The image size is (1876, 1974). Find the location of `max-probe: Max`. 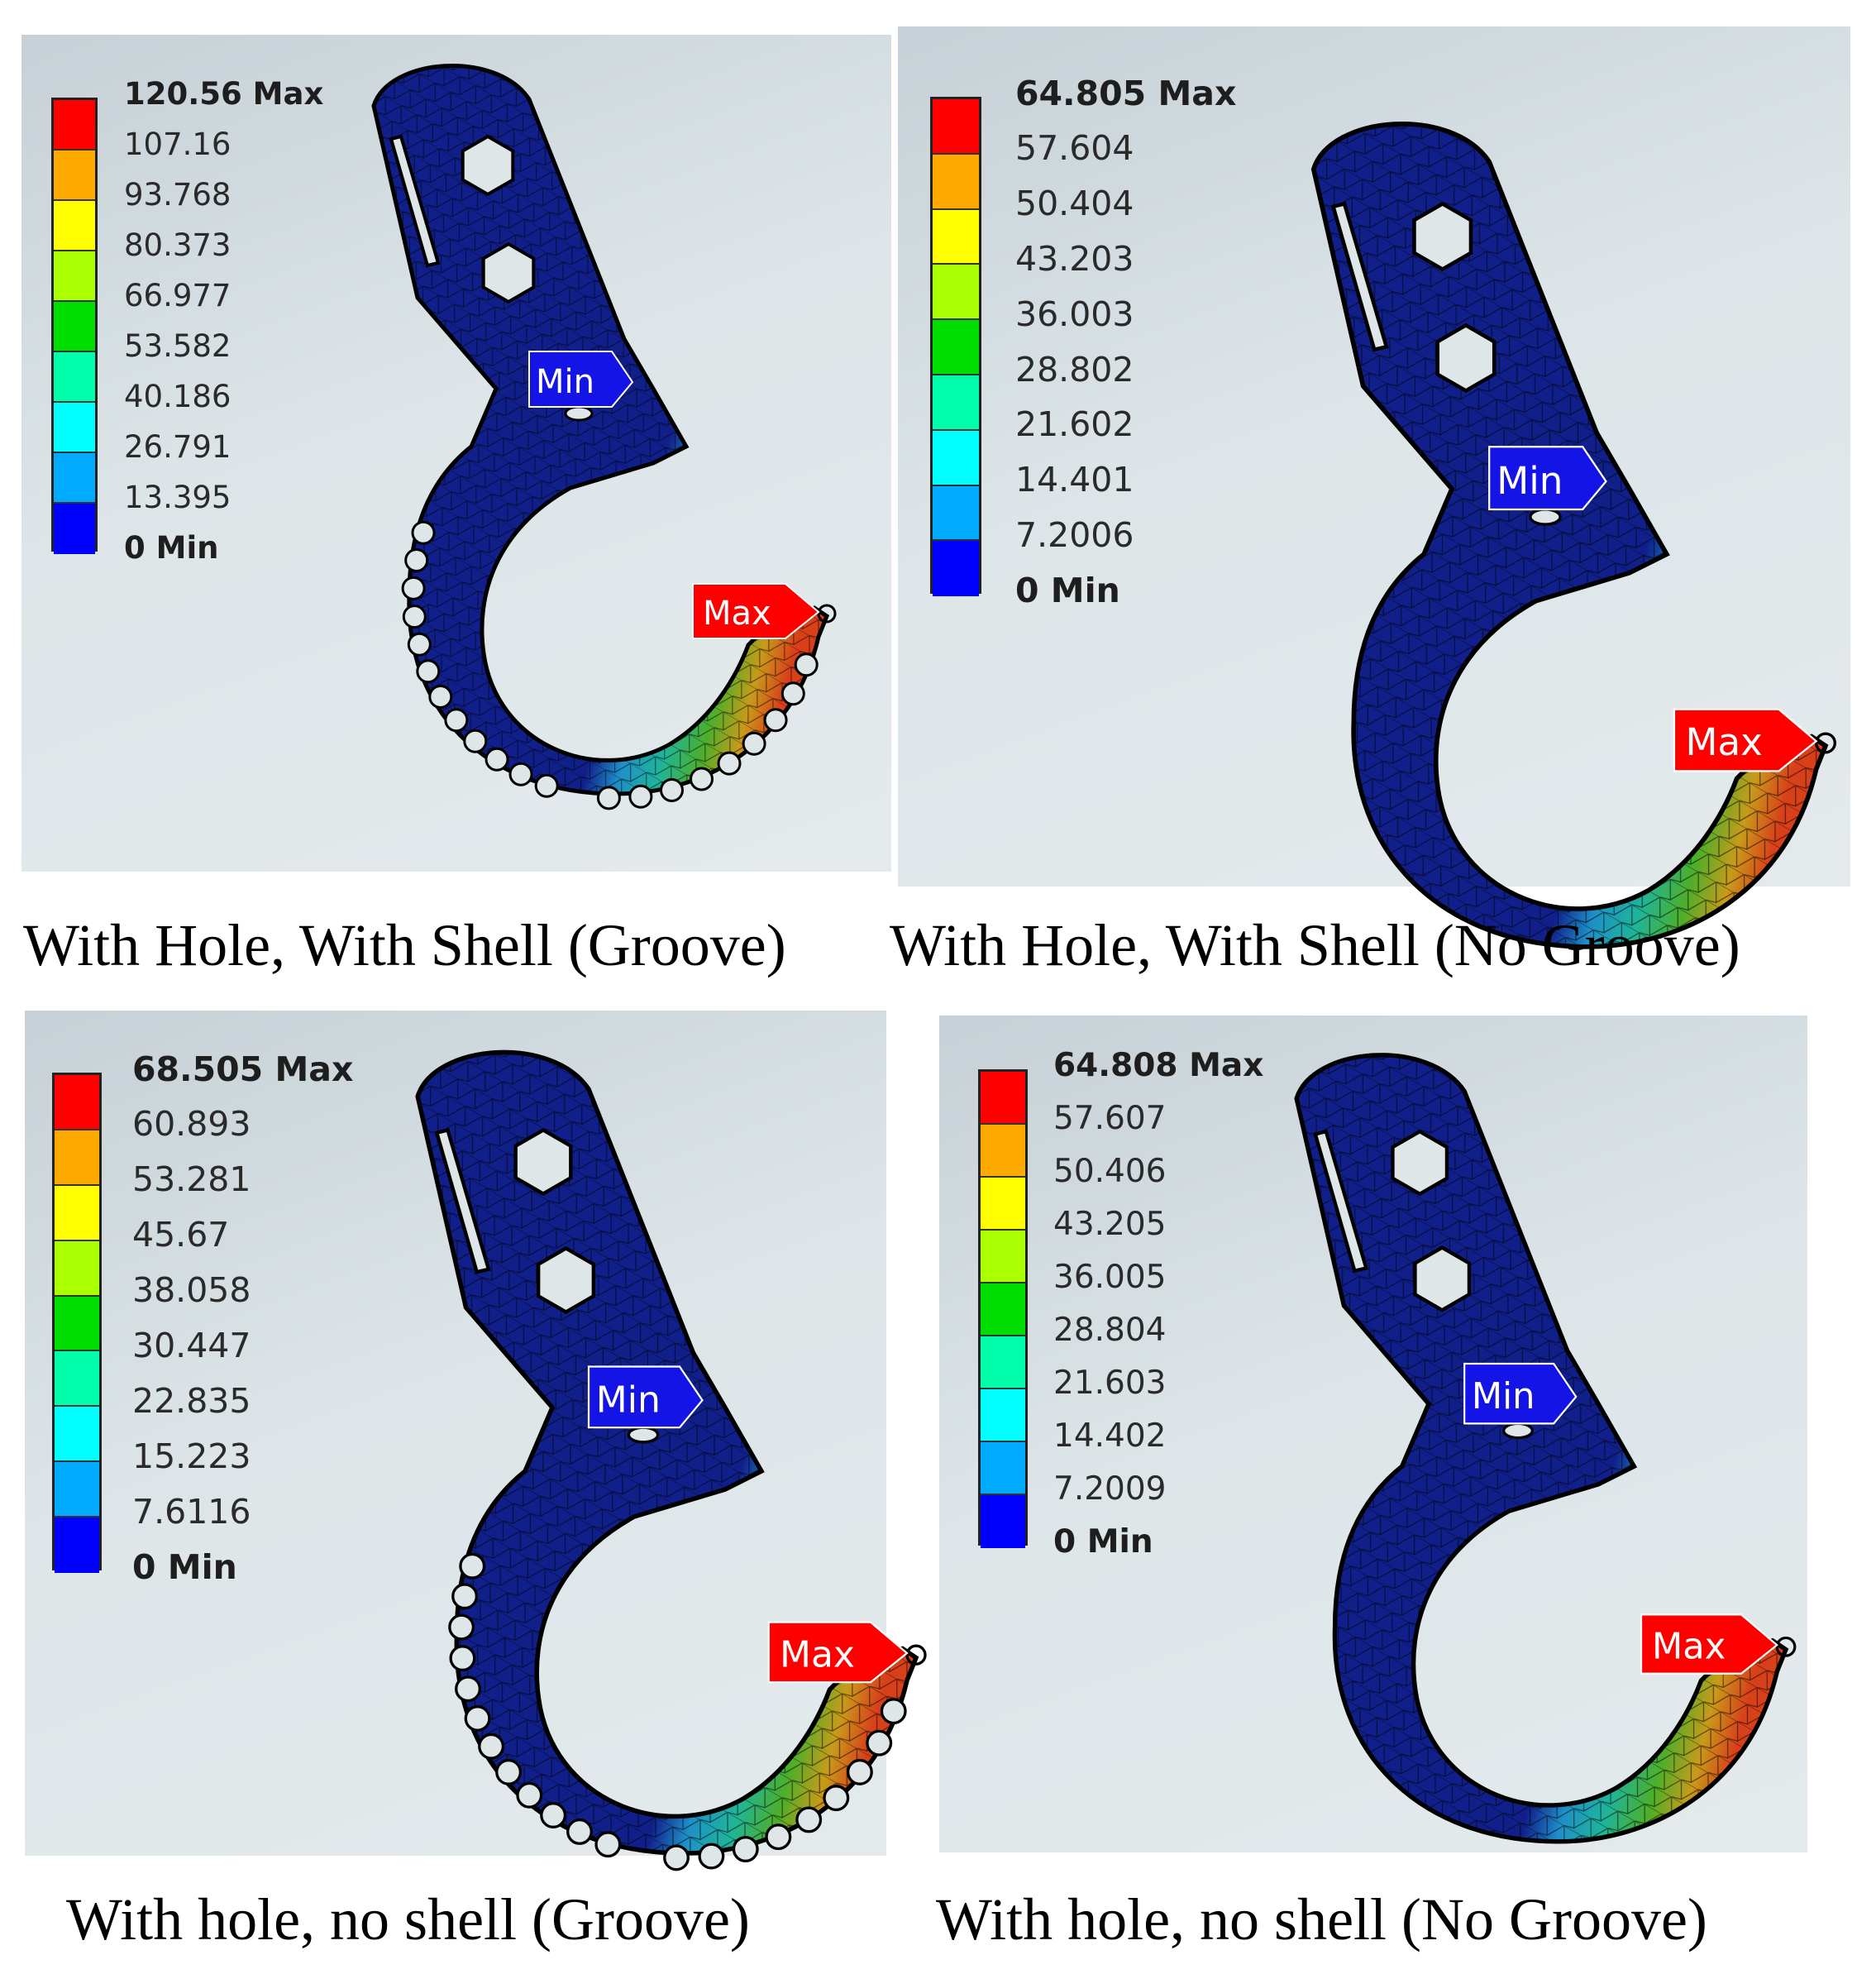

max-probe: Max is located at coordinates (1709, 1644).